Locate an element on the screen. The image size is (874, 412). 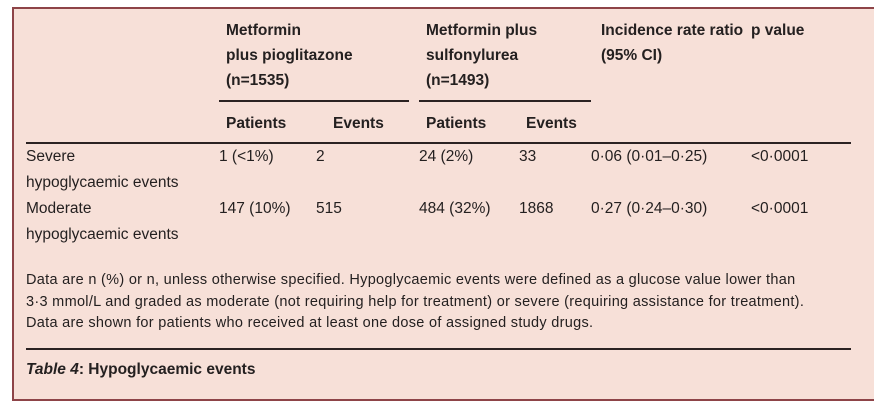
cell-severe-p-value: <0·0001 is located at coordinates (780, 156).